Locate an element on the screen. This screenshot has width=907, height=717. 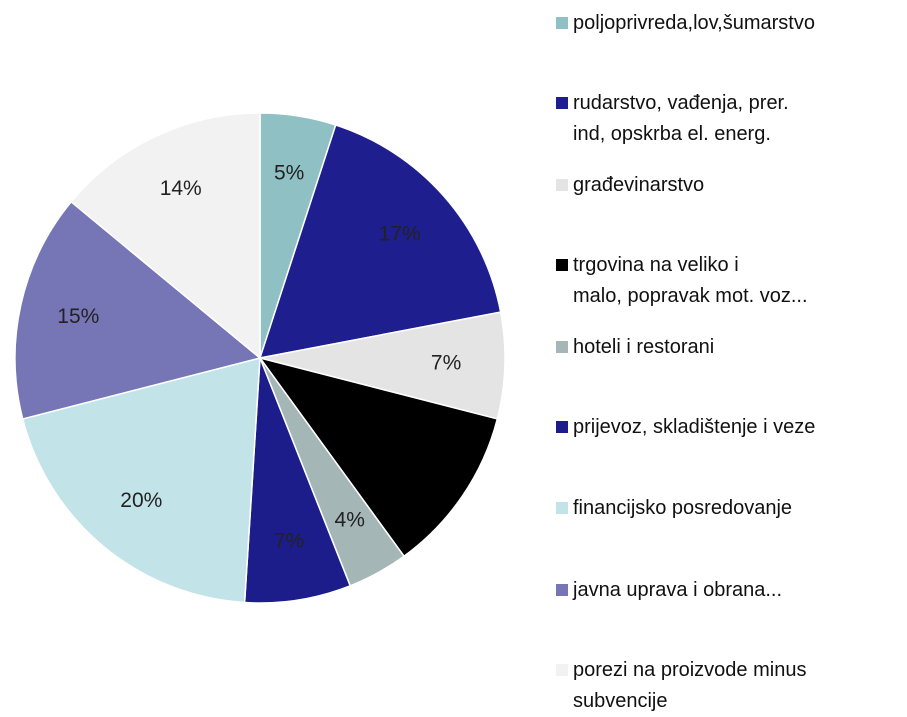
legend-label: porezi na proizvode minus subvencije is located at coordinates (690, 685).